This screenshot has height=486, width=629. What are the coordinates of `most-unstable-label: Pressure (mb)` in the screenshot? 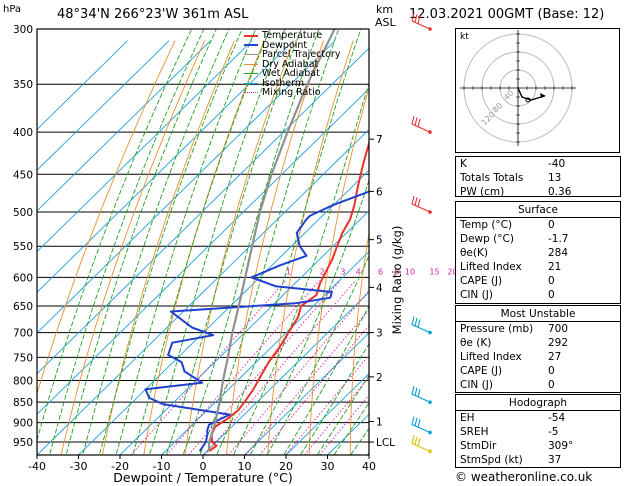 It's located at (497, 329).